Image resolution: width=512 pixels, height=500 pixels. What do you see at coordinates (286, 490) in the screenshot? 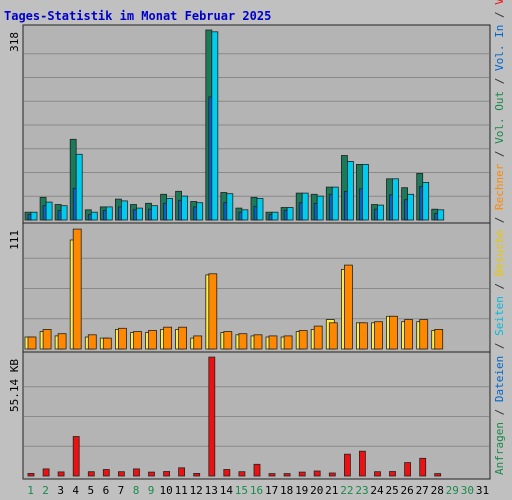
I see `x-tick-label: 18` at bounding box center [286, 490].